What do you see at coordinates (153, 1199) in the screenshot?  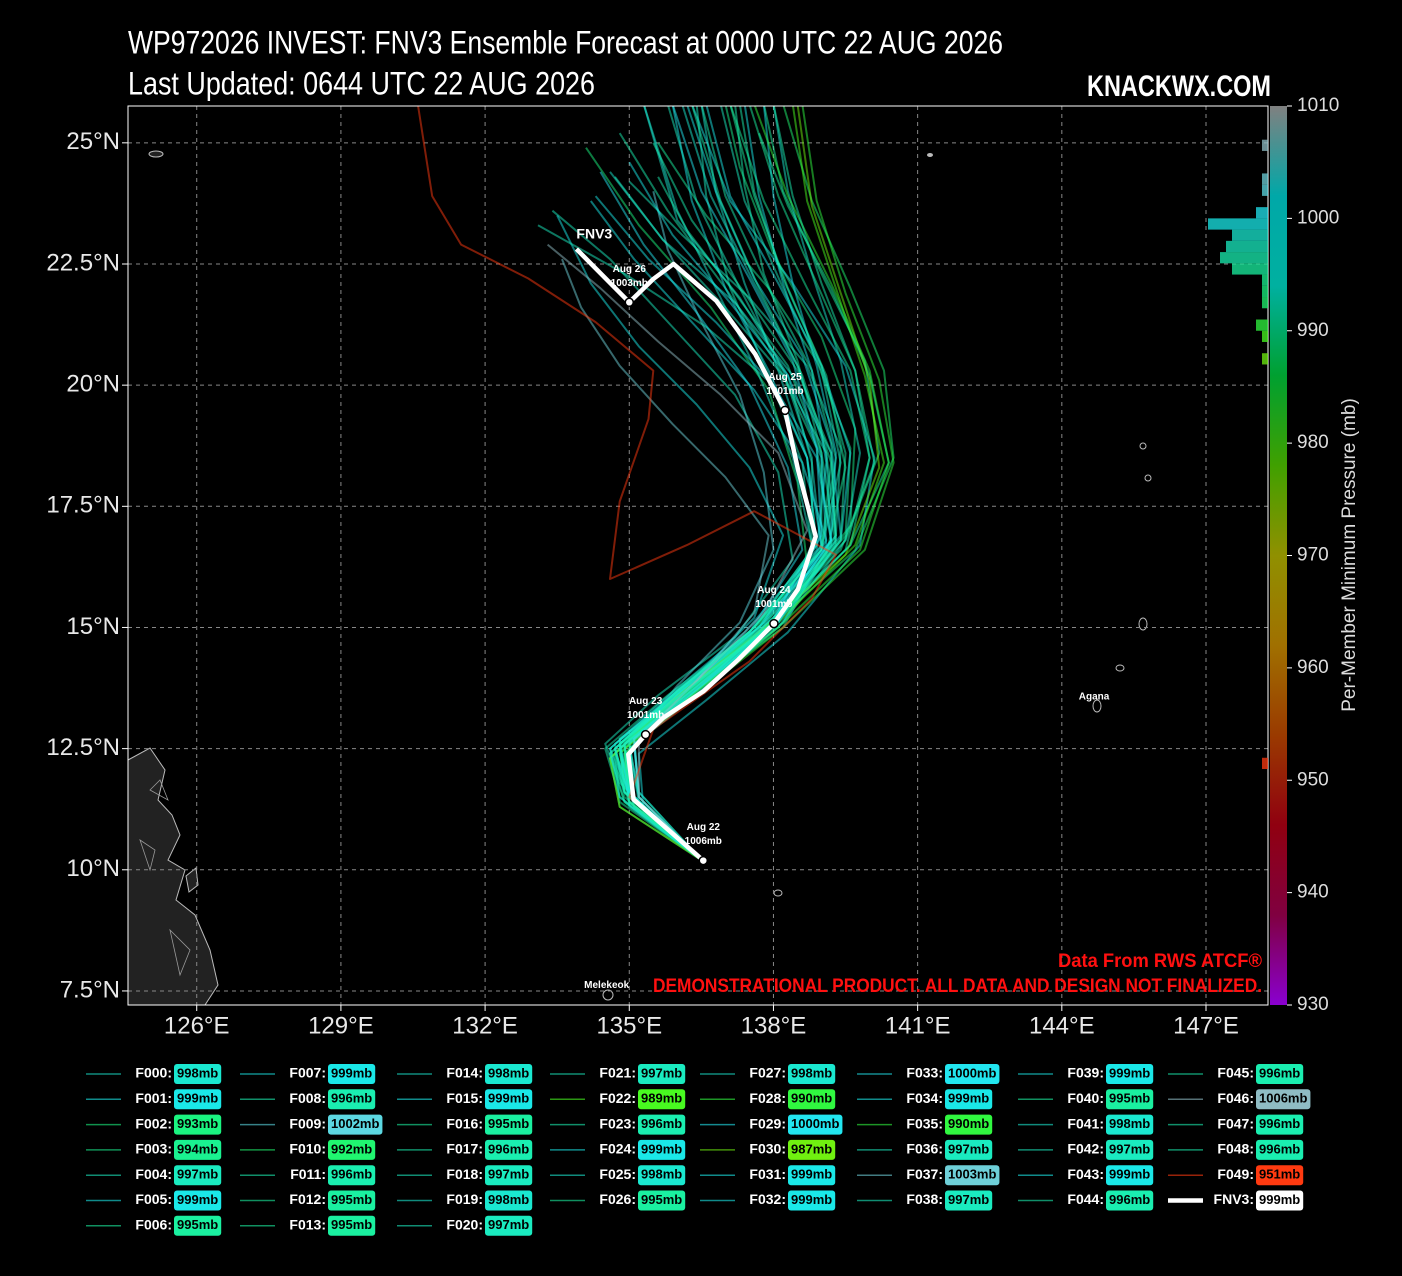 I see `legend-name: F005:` at bounding box center [153, 1199].